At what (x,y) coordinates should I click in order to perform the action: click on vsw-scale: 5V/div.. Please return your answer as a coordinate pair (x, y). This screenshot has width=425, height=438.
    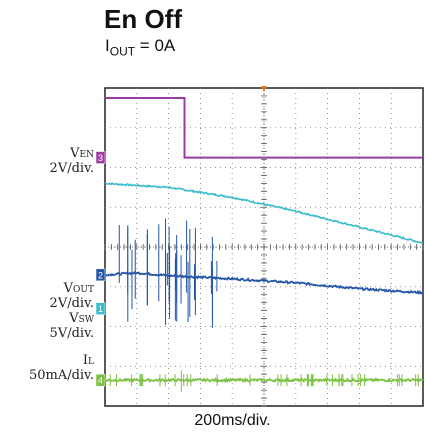
    Looking at the image, I should click on (71, 333).